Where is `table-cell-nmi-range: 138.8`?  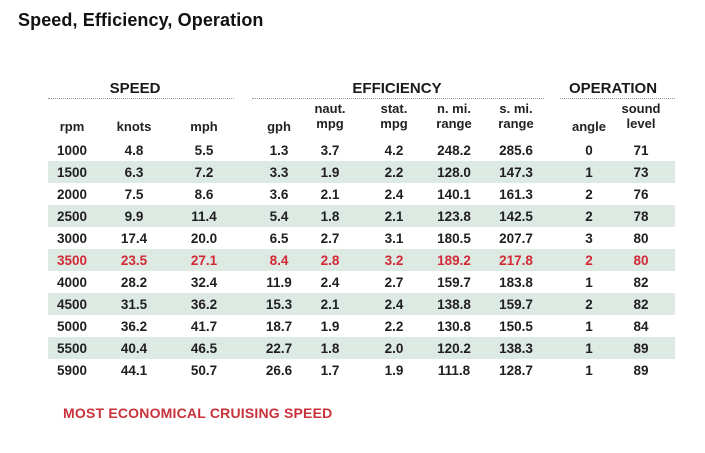
table-cell-nmi-range: 138.8 is located at coordinates (454, 304).